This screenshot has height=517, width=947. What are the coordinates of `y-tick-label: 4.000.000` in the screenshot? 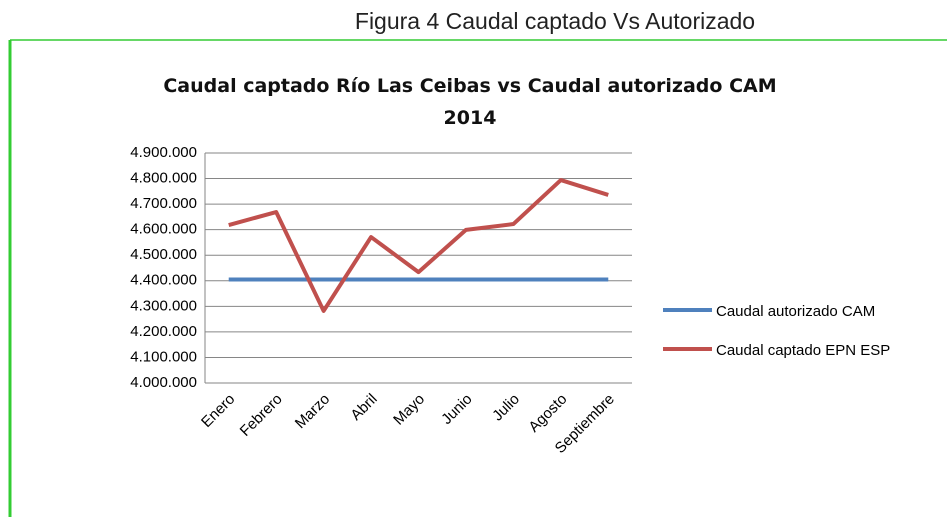 It's located at (163, 382).